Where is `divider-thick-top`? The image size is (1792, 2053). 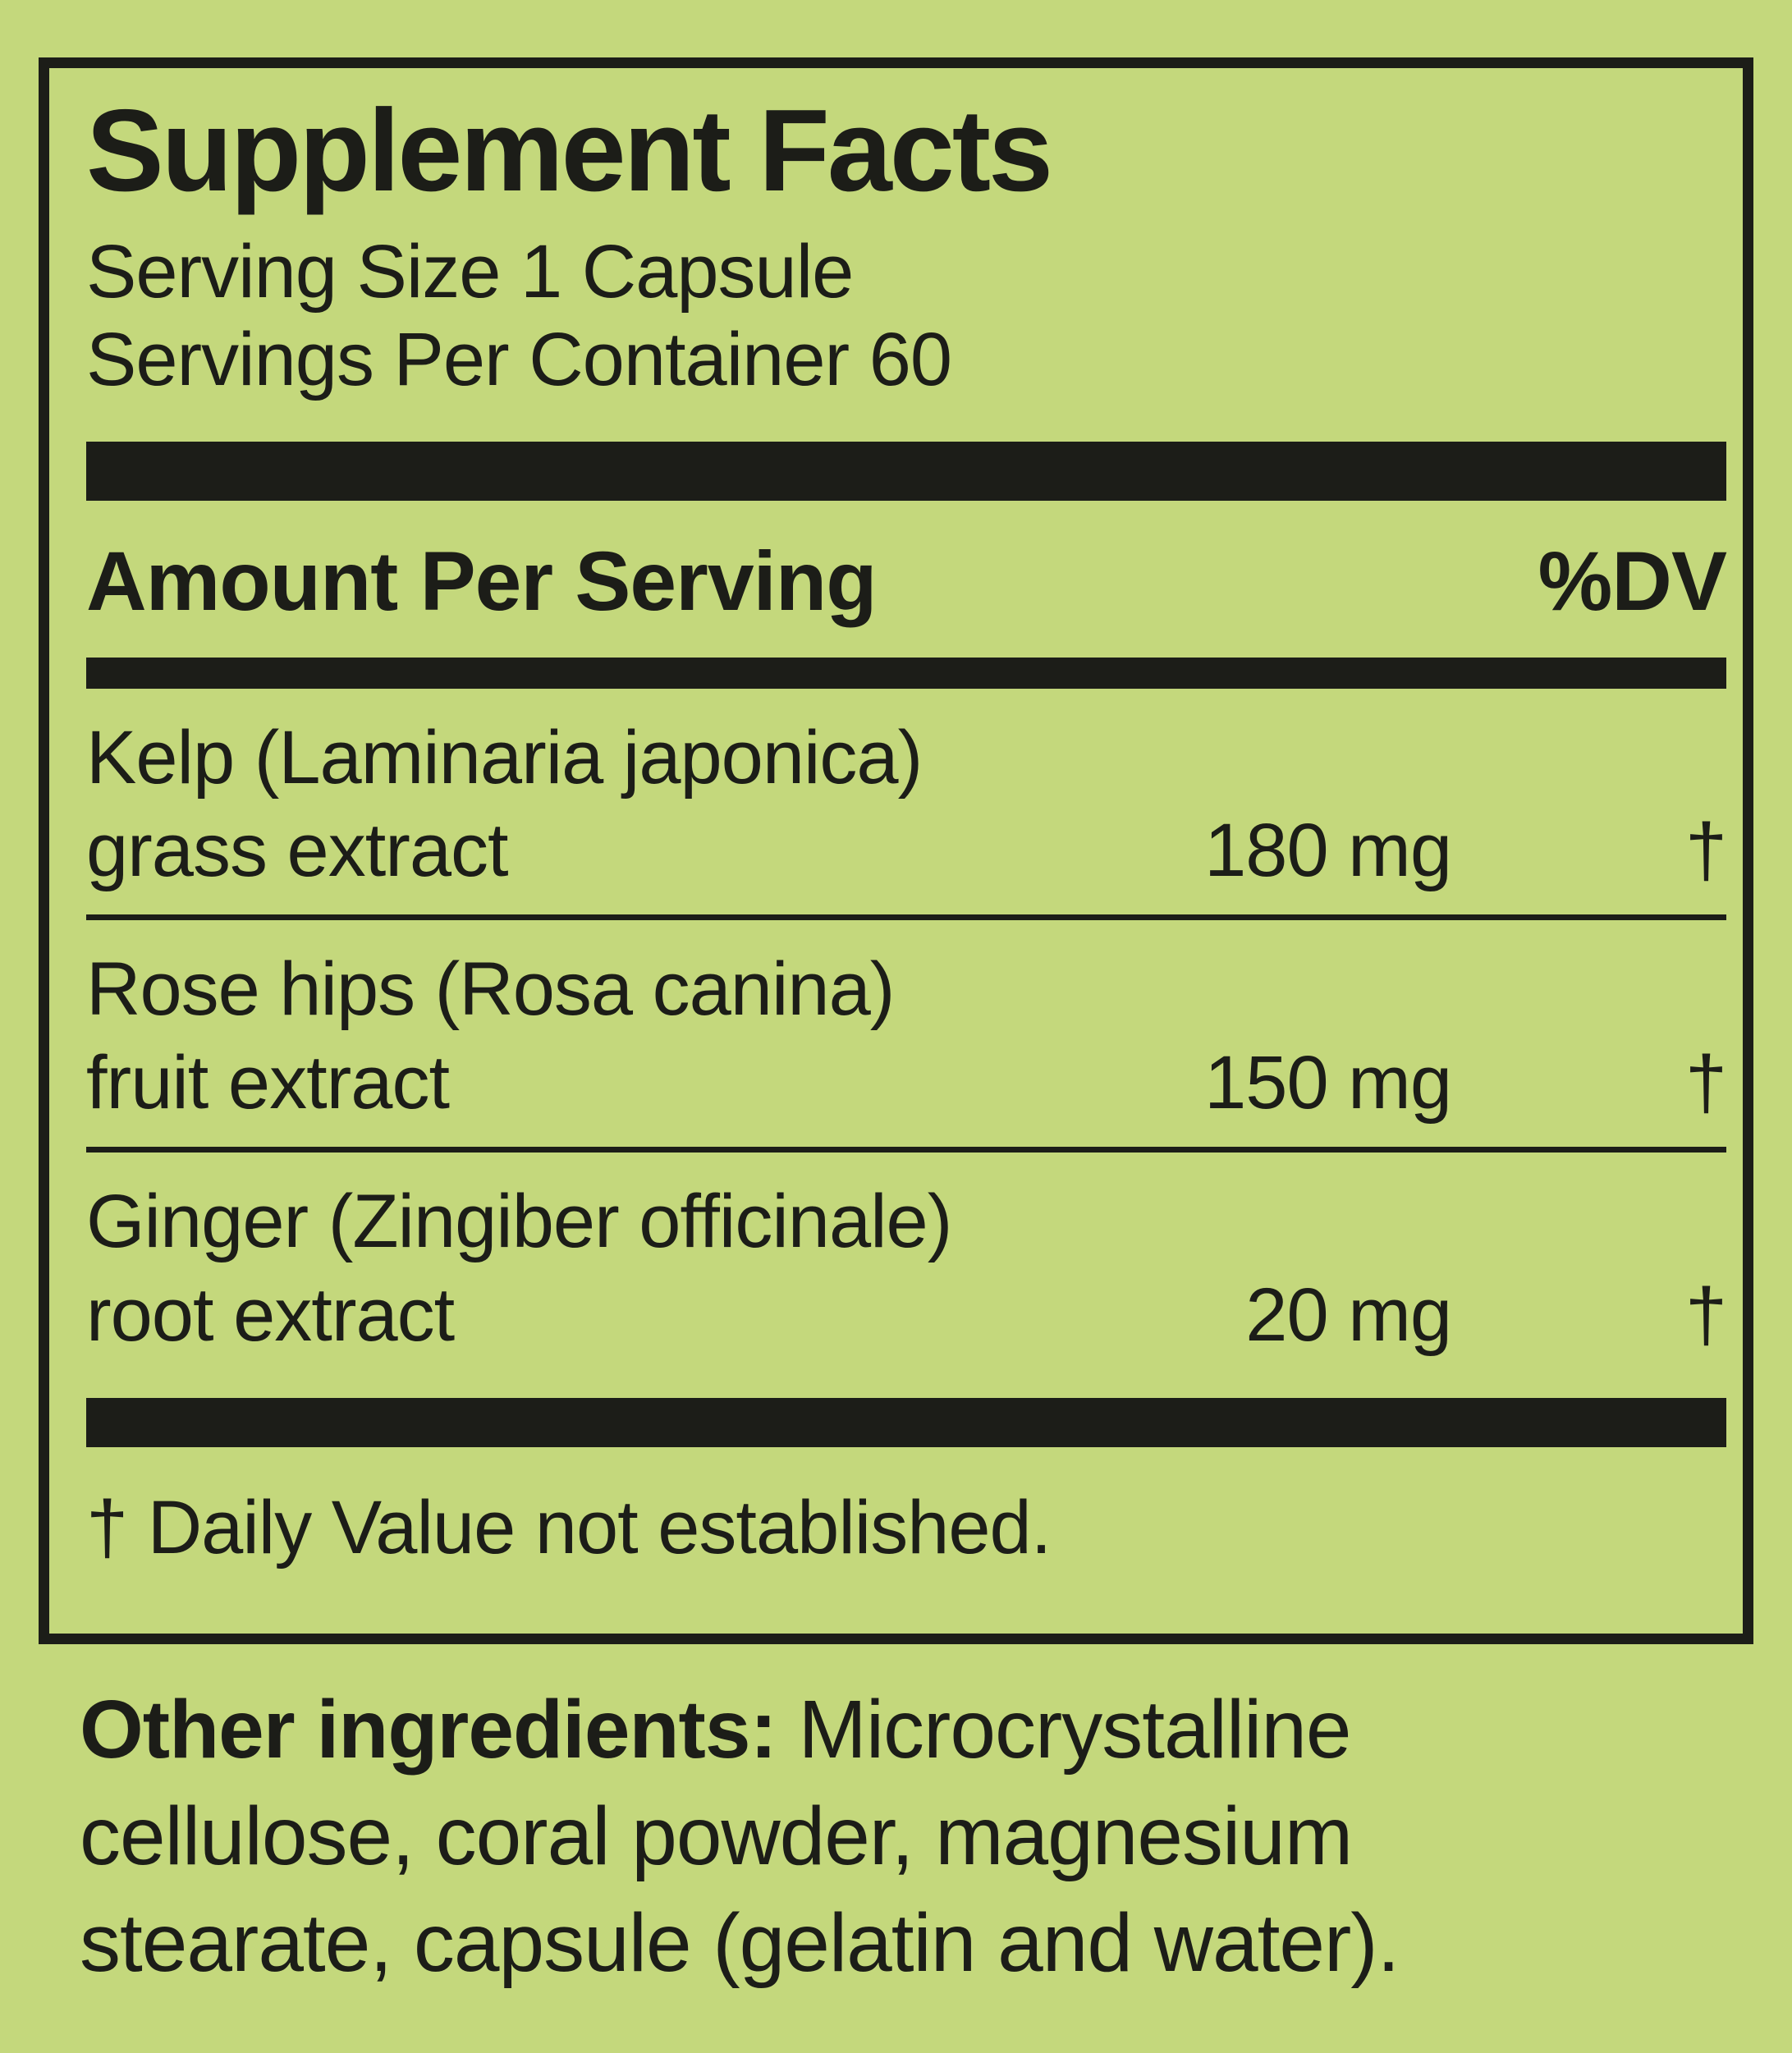
divider-thick-top is located at coordinates (906, 471).